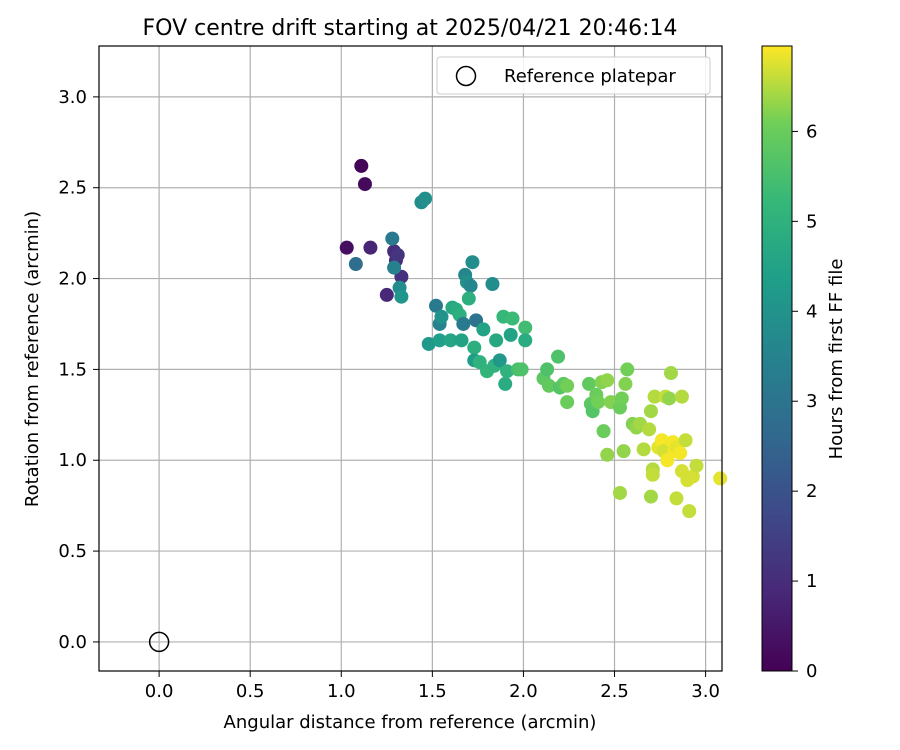  I want to click on colorbar-tick-label: 6, so click(811, 131).